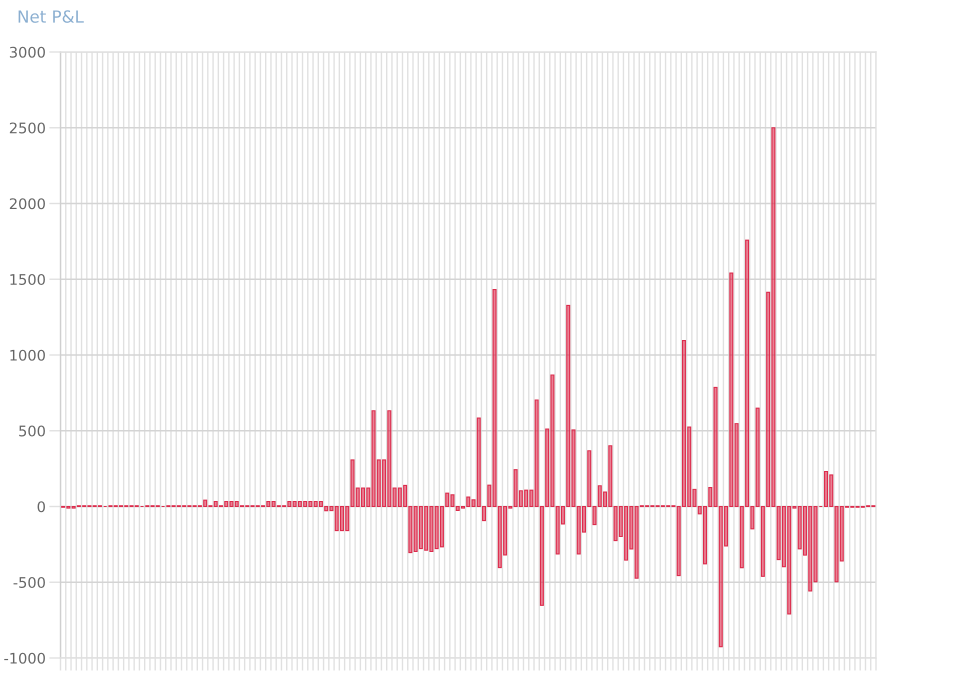 This screenshot has height=688, width=954. I want to click on y-tick-label: -500, so click(29, 582).